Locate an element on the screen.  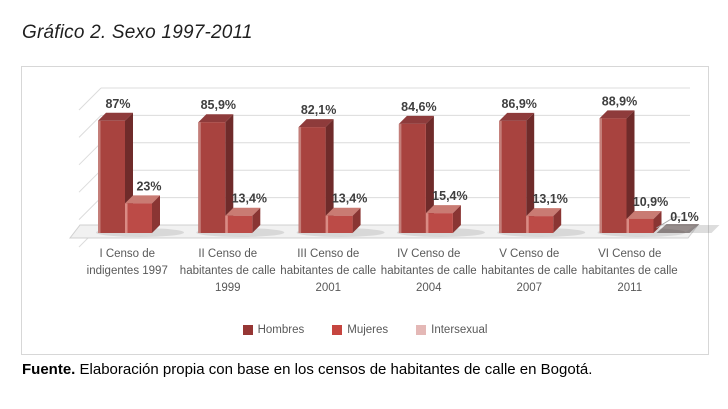
data-label-hombres-4: 86,9% is located at coordinates (518, 104).